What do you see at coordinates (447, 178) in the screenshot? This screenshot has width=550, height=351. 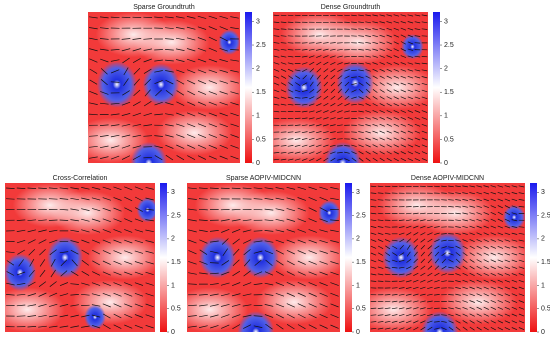 I see `panel-title: Dense AOPIV-MIDCNN` at bounding box center [447, 178].